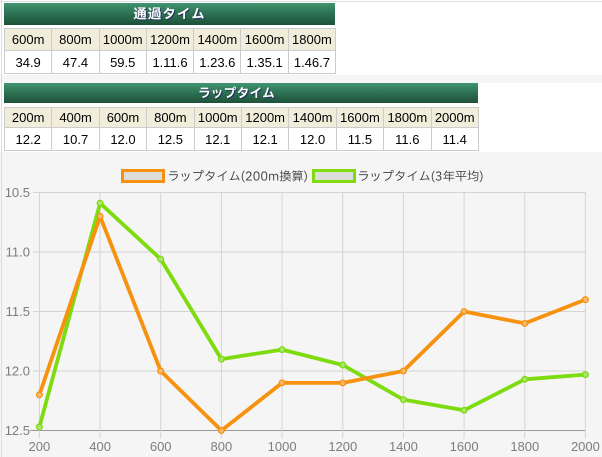  Describe the element at coordinates (18, 311) in the screenshot. I see `svg-text: 11.5` at that location.